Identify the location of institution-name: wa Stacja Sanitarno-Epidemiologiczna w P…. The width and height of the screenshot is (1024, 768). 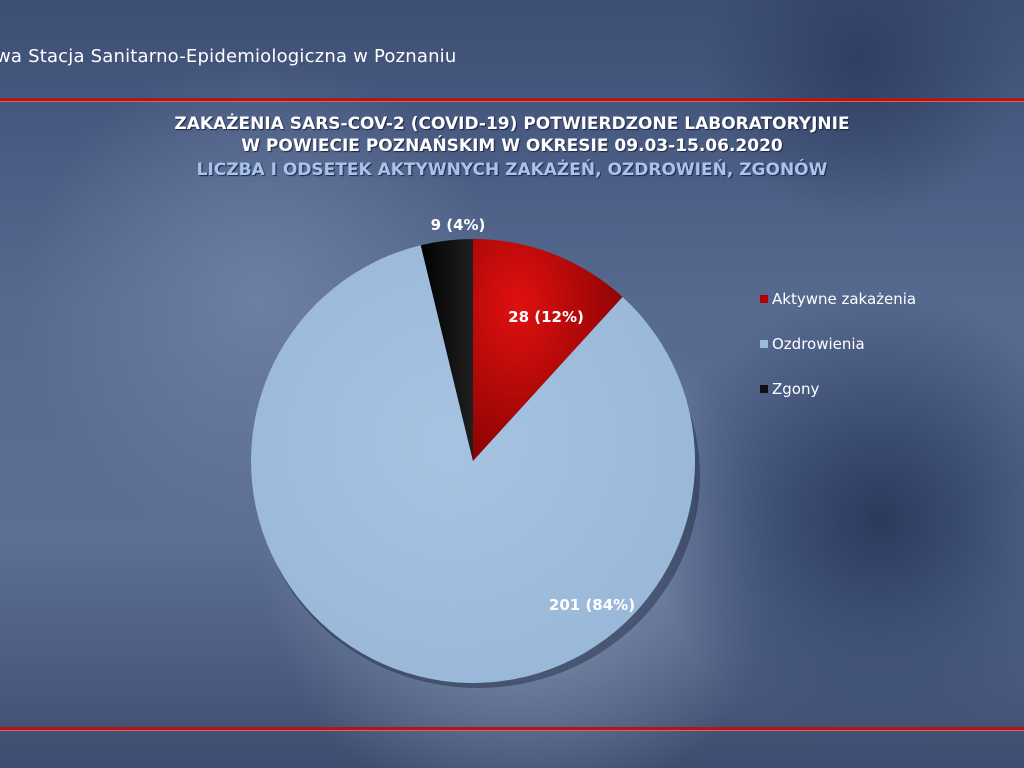
(228, 56).